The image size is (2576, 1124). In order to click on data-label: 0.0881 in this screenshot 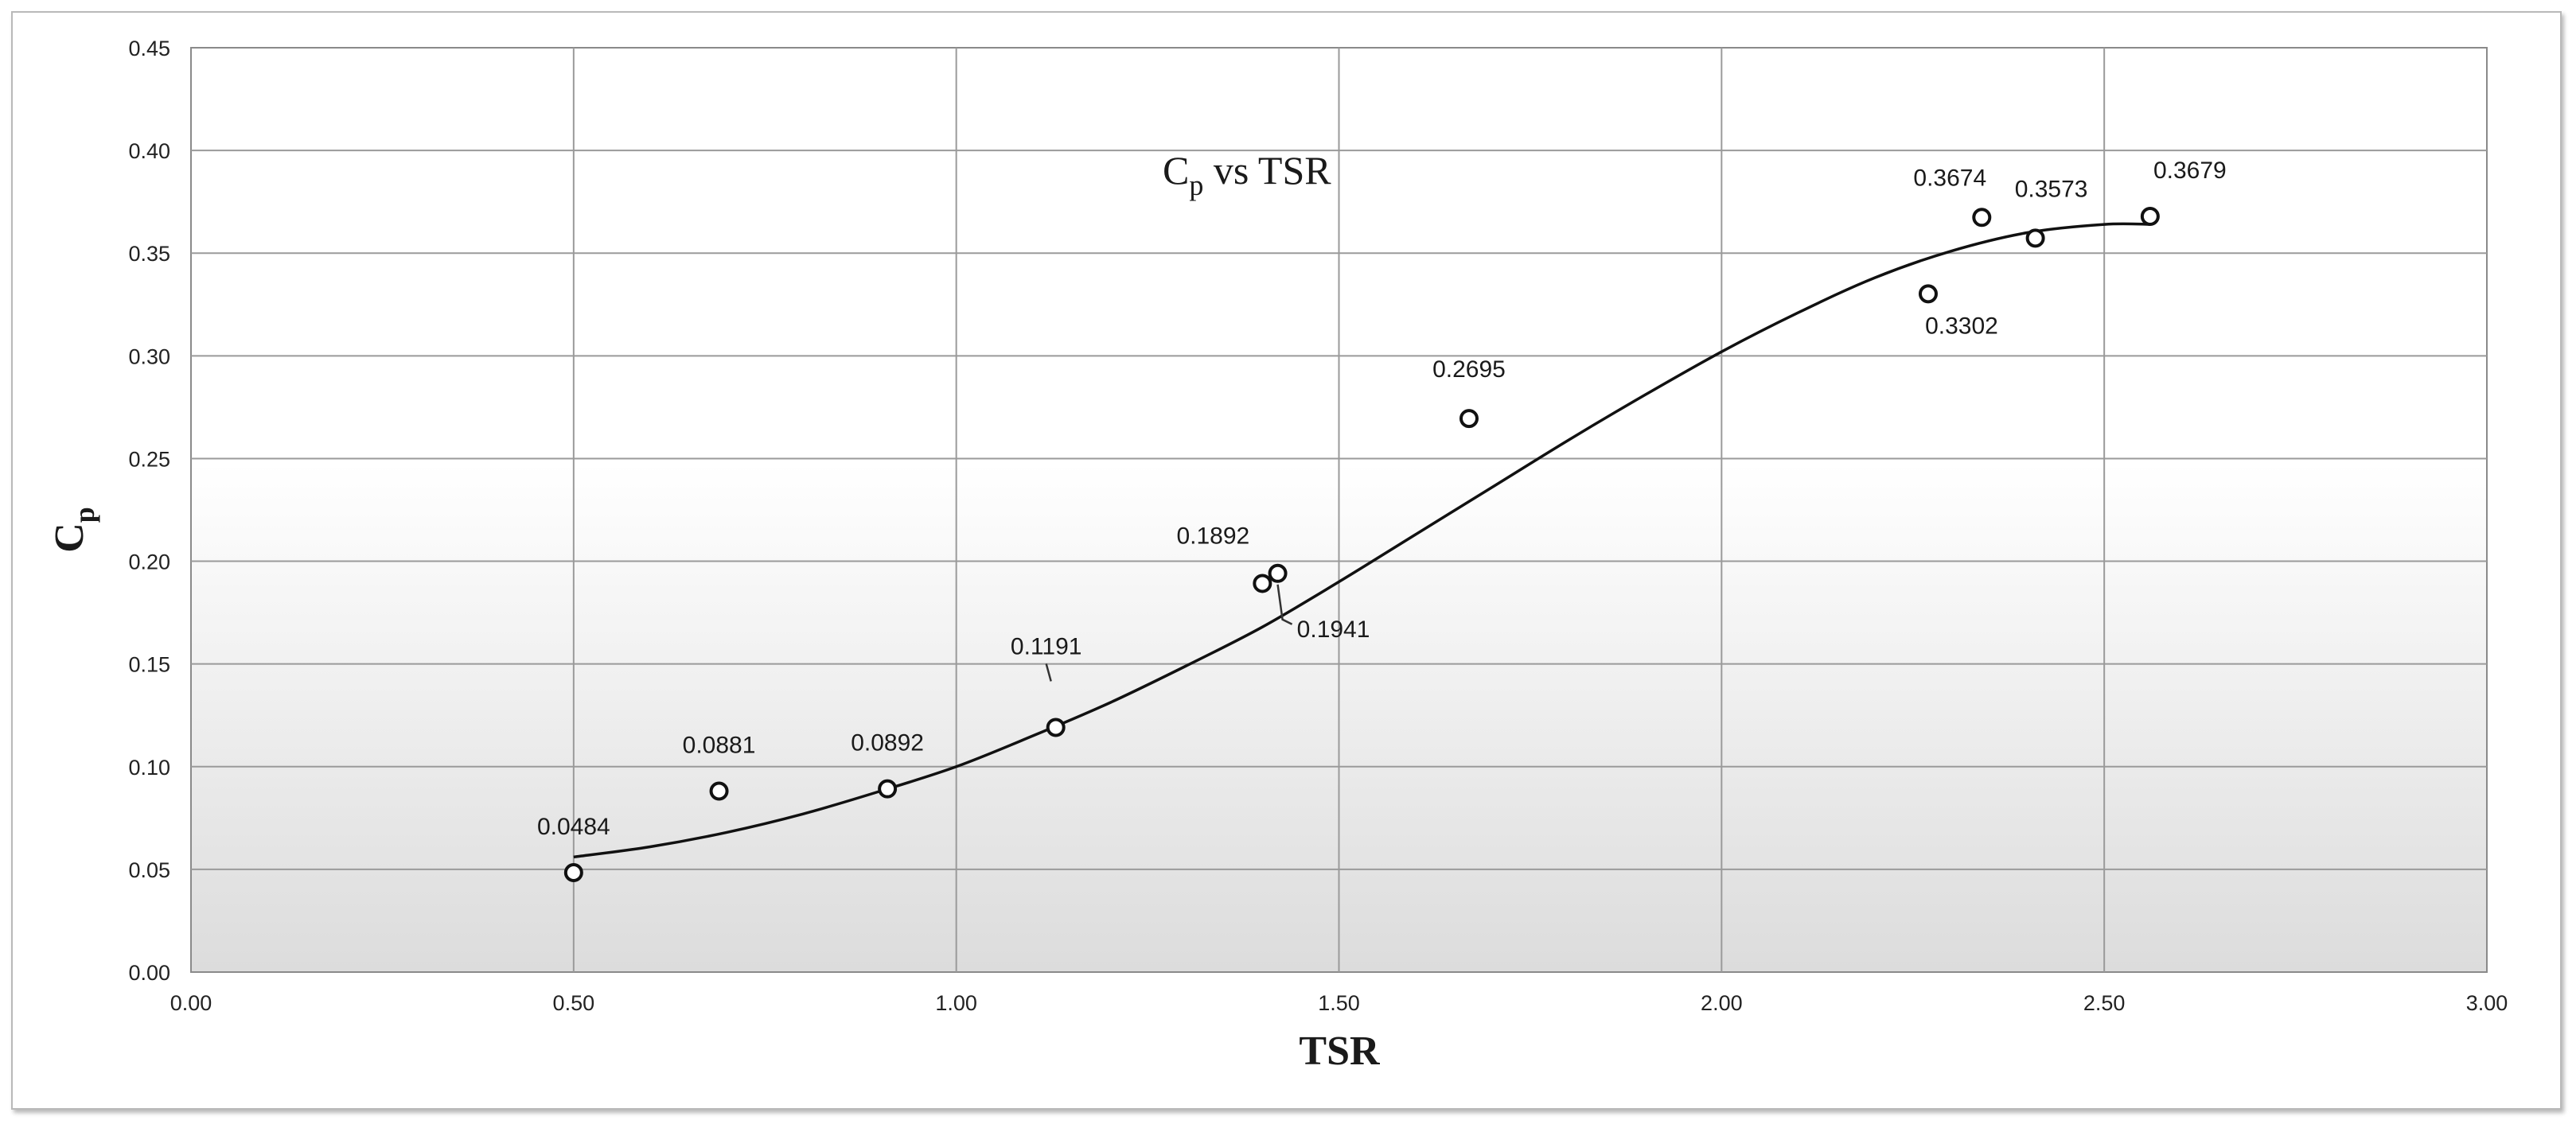, I will do `click(719, 746)`.